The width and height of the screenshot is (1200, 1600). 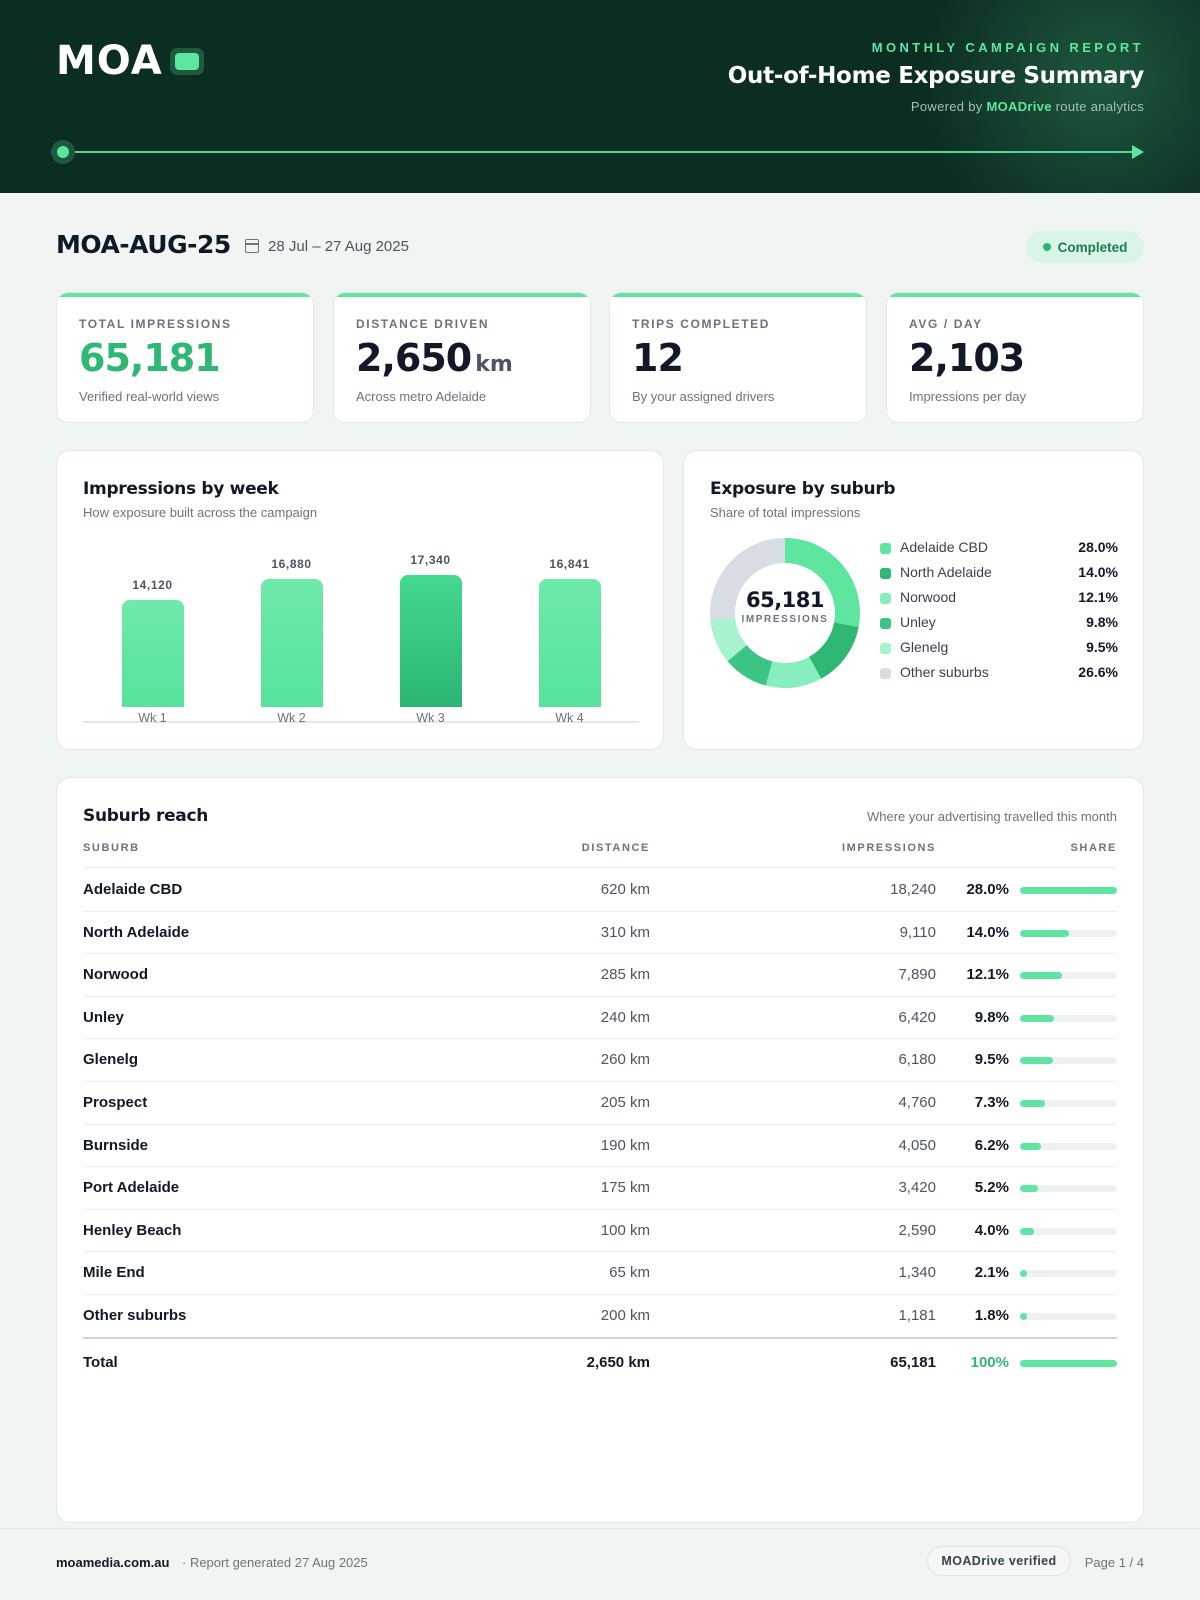 What do you see at coordinates (917, 1188) in the screenshot?
I see `cell-impressions: 3,420` at bounding box center [917, 1188].